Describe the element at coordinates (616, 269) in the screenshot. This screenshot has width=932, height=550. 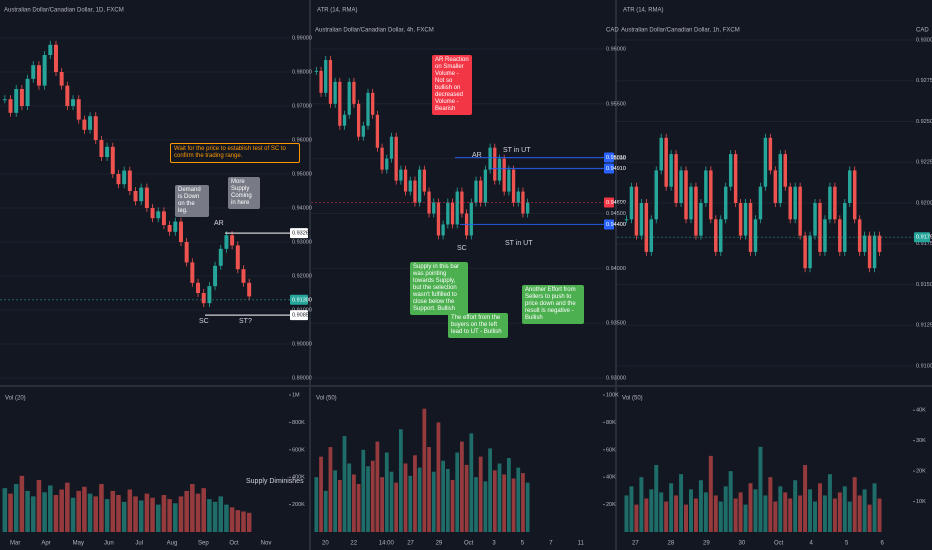
I see `y-tick-label: 0.94000` at that location.